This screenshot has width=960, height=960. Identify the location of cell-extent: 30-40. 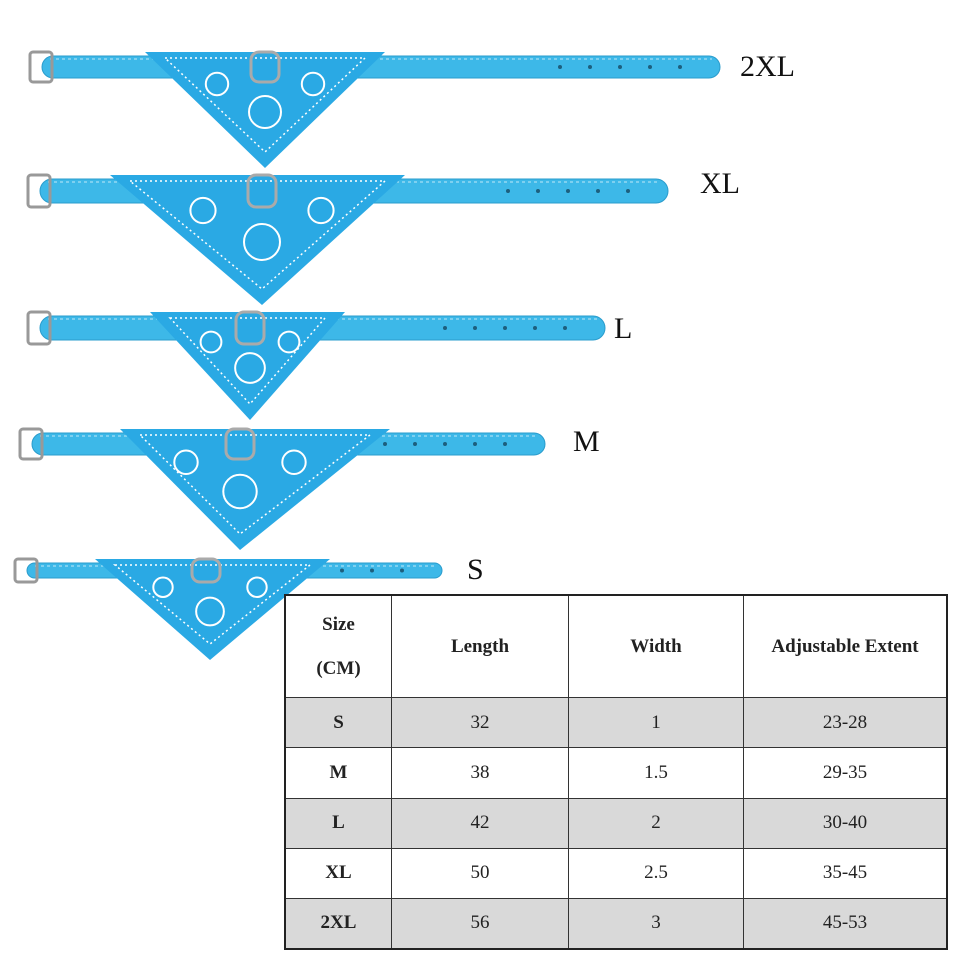
(845, 823).